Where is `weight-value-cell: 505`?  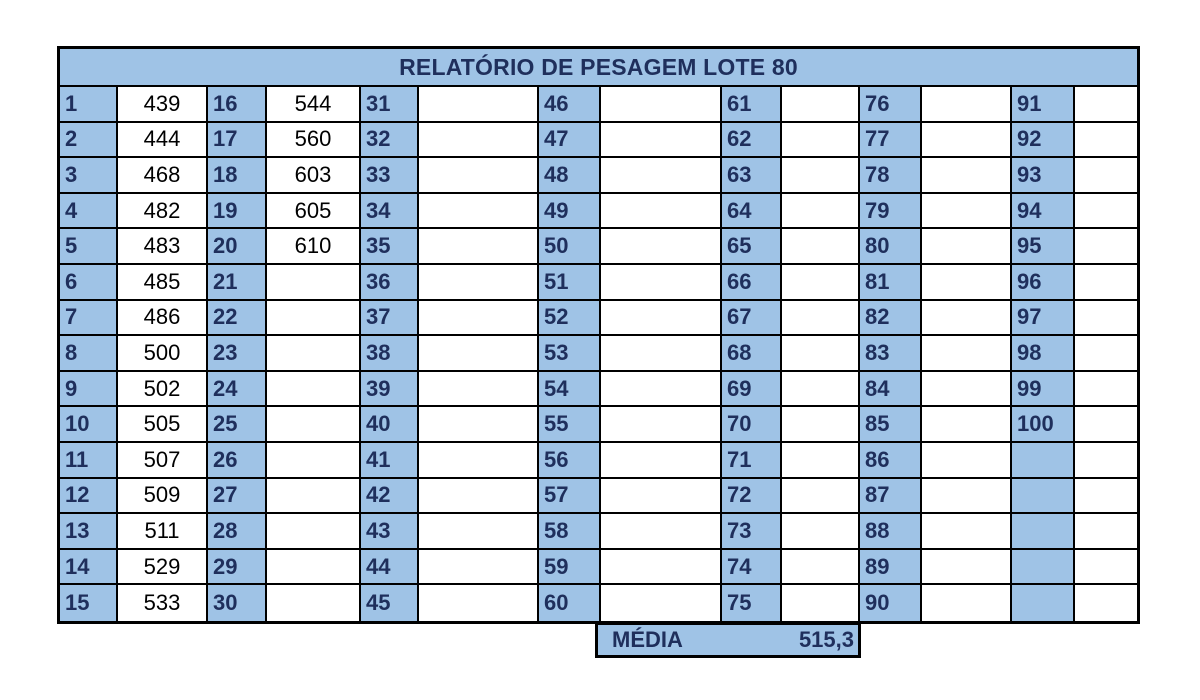 weight-value-cell: 505 is located at coordinates (163, 425).